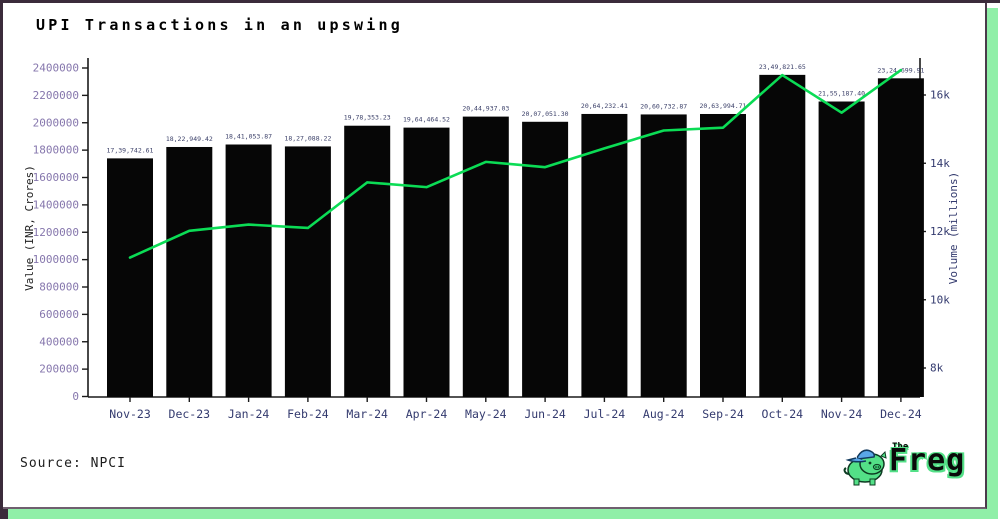  Describe the element at coordinates (940, 231) in the screenshot. I see `right-tick-label: 12k` at that location.